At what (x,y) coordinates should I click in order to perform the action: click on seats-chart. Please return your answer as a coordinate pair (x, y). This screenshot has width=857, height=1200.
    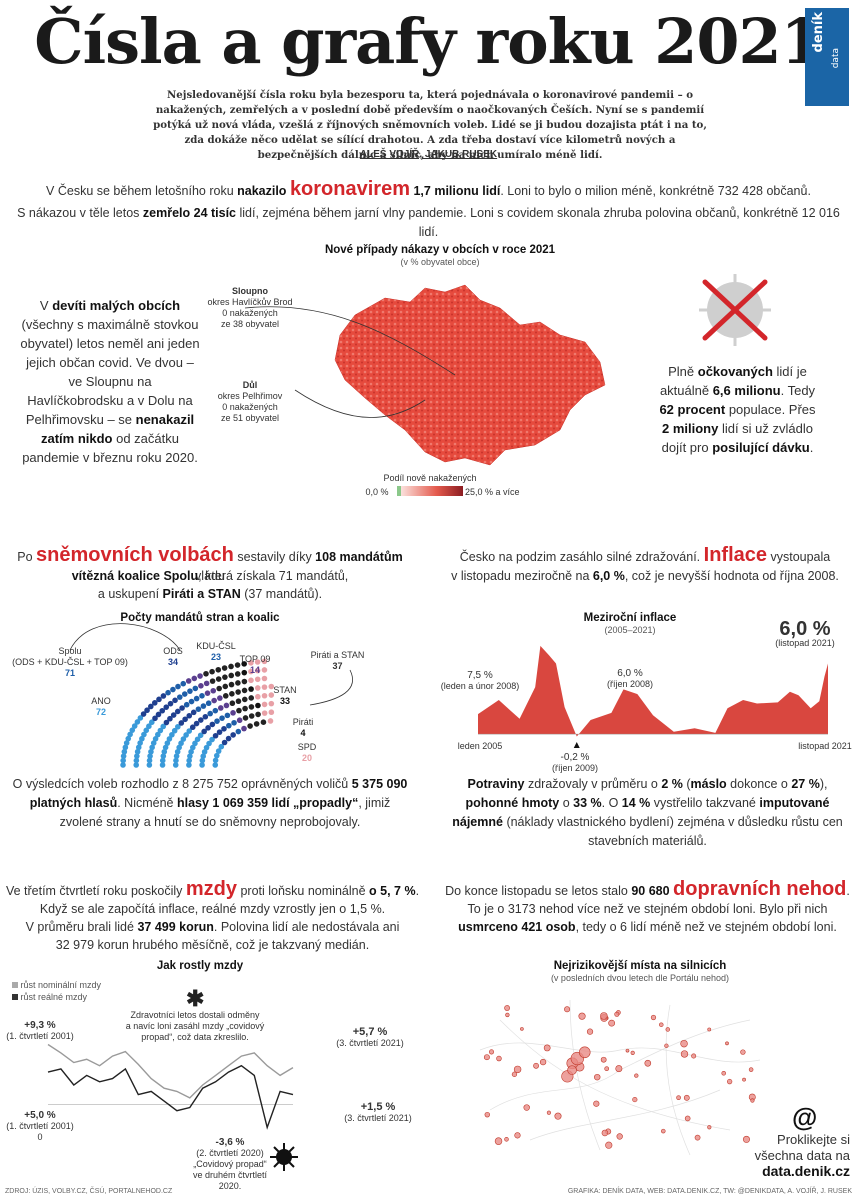
    Looking at the image, I should click on (210, 715).